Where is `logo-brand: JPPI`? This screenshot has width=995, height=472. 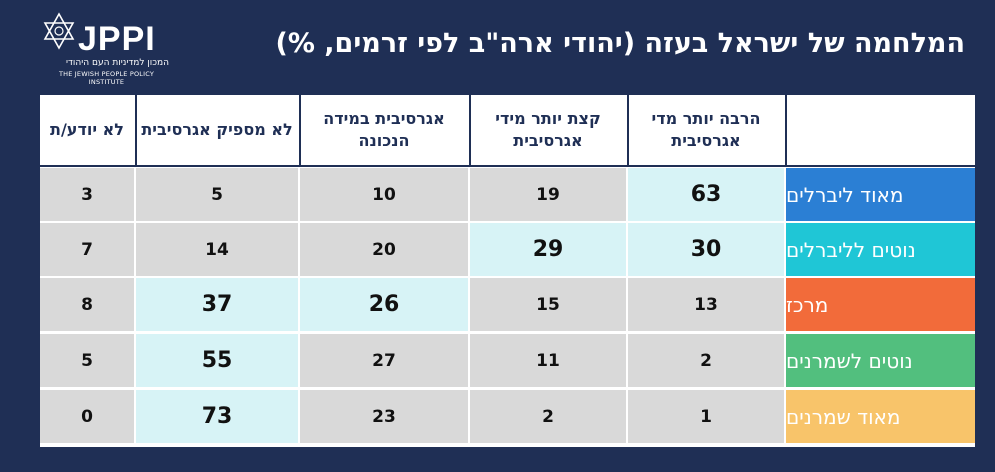
logo-brand: JPPI is located at coordinates (117, 39).